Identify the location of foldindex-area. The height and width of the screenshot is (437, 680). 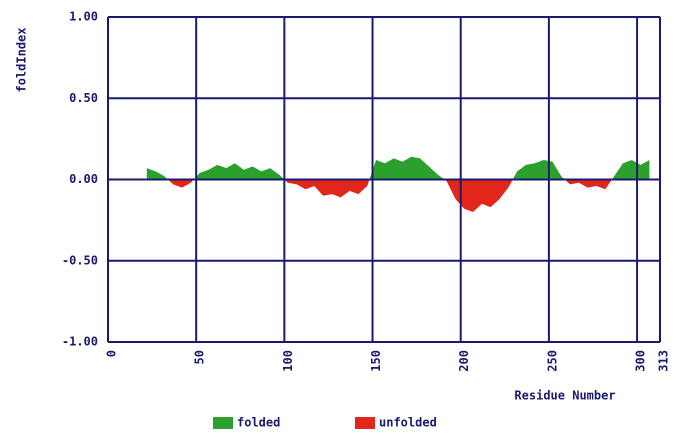
(398, 184).